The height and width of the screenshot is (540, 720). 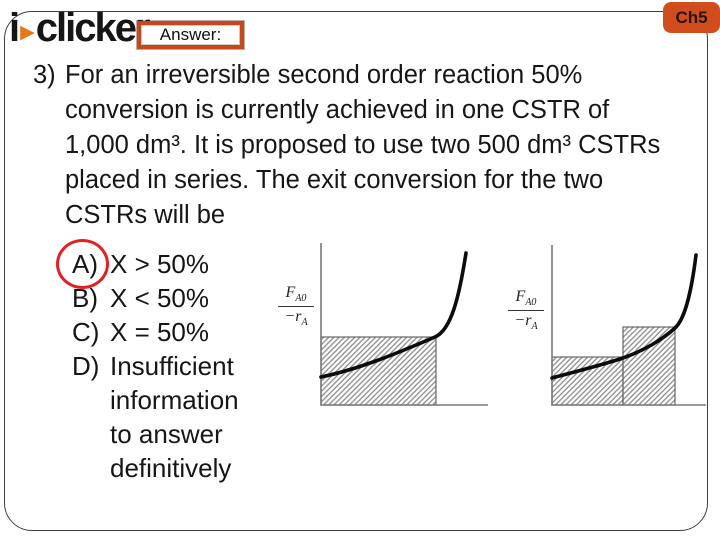 I want to click on levenspiel-plot-two-cstrs, so click(x=628, y=325).